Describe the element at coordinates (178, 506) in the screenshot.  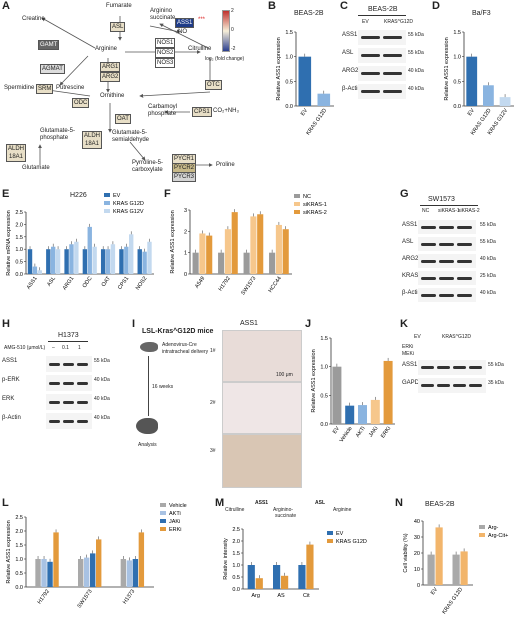
I see `legend-label: Vehicle` at that location.